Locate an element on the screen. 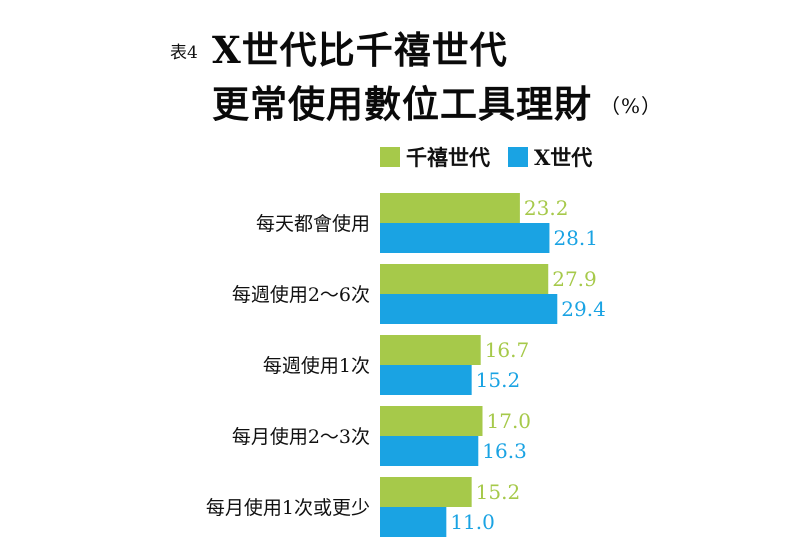 Image resolution: width=792 pixels, height=555 pixels. legend-item-millennials: 千禧世代 is located at coordinates (435, 157).